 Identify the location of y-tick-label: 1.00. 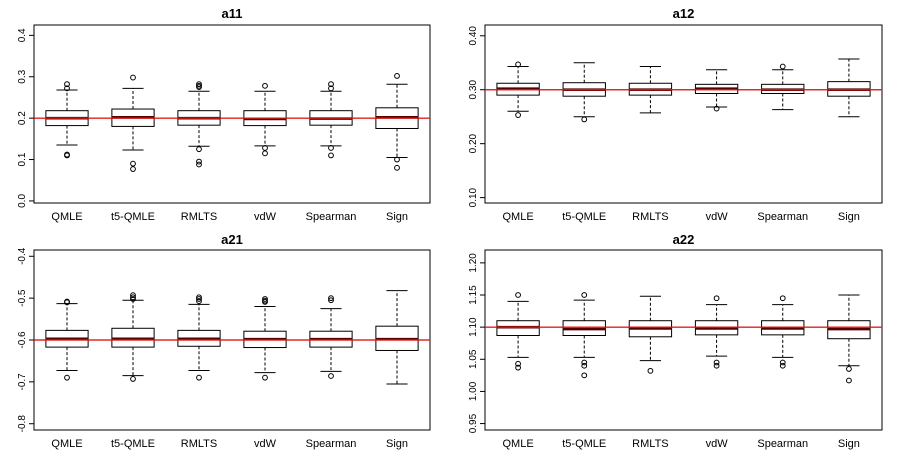
(473, 391).